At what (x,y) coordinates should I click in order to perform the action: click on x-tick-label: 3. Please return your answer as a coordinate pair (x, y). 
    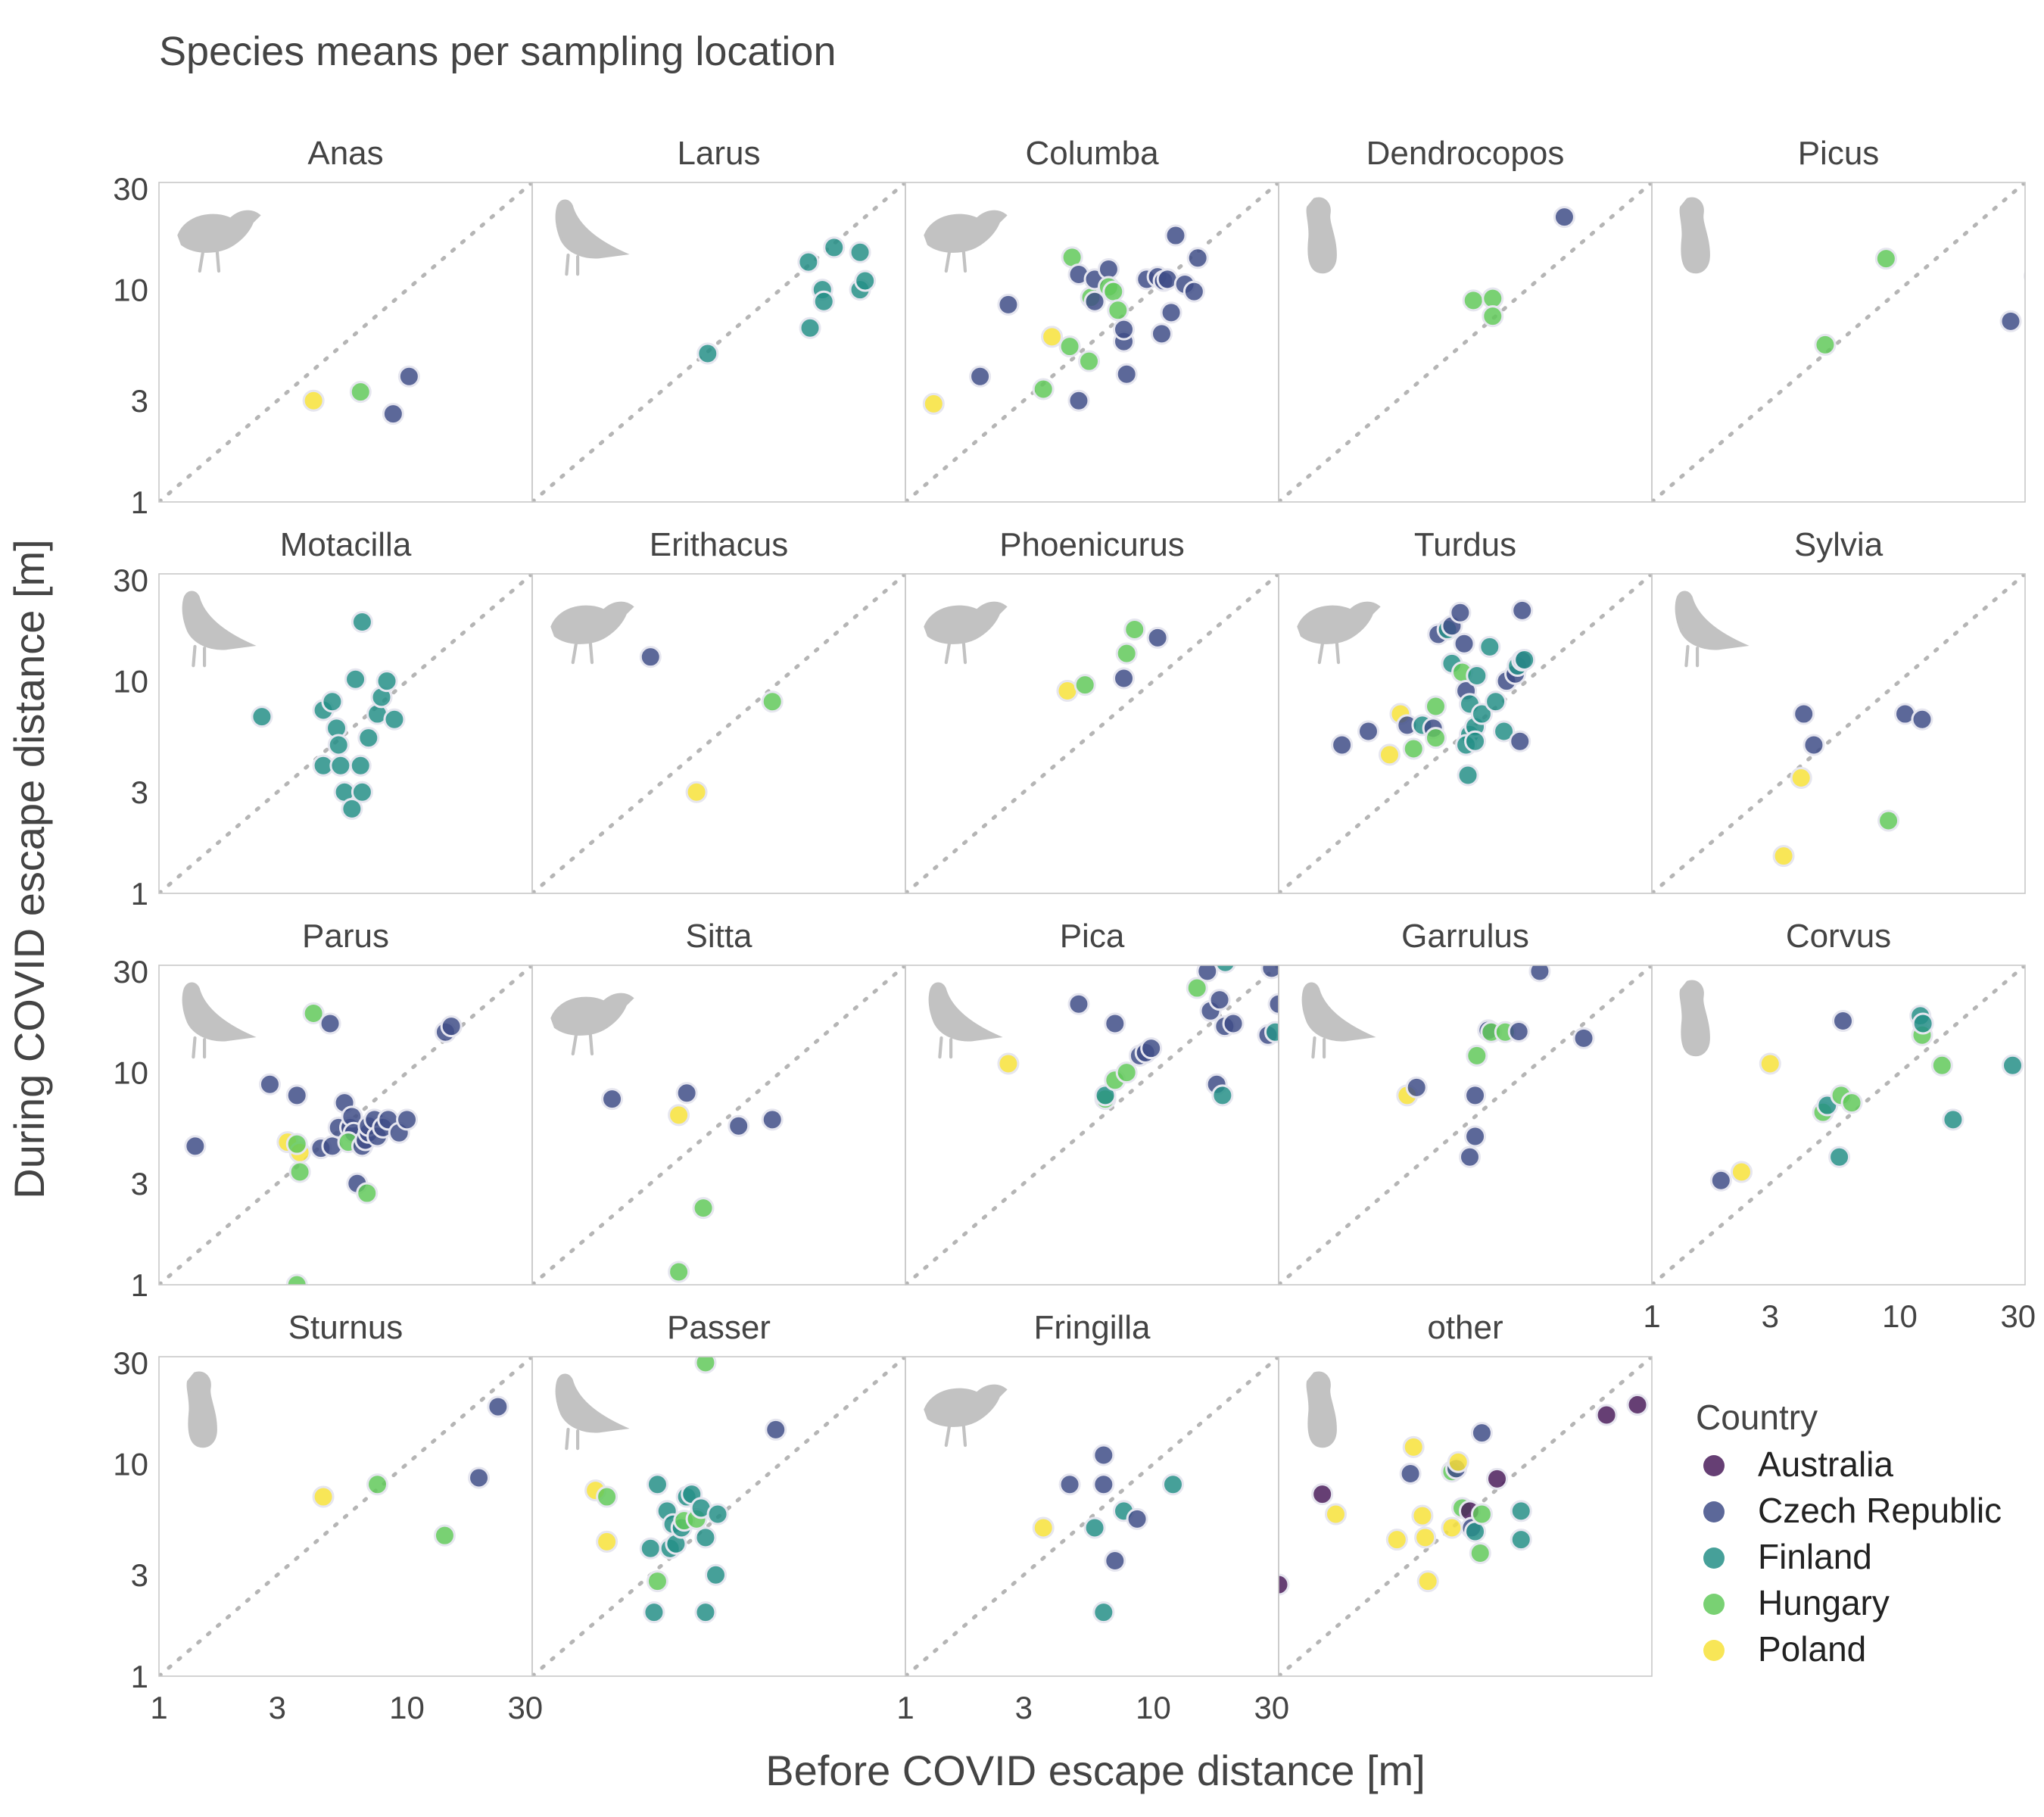
    Looking at the image, I should click on (1024, 1707).